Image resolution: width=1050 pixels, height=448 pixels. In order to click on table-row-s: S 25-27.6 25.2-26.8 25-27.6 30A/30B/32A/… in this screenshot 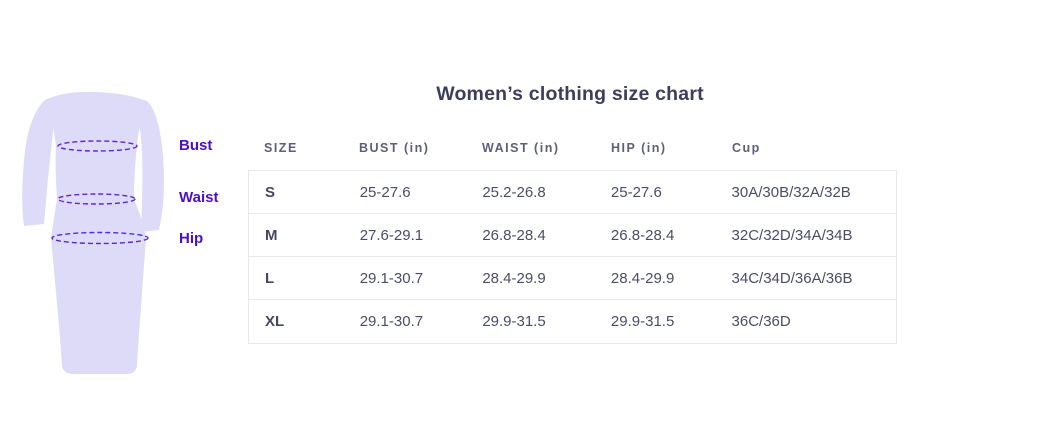, I will do `click(572, 192)`.